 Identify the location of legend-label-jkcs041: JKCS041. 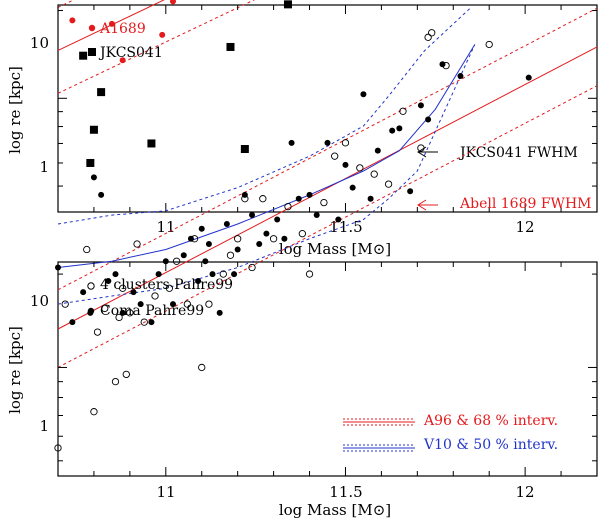
(130, 53).